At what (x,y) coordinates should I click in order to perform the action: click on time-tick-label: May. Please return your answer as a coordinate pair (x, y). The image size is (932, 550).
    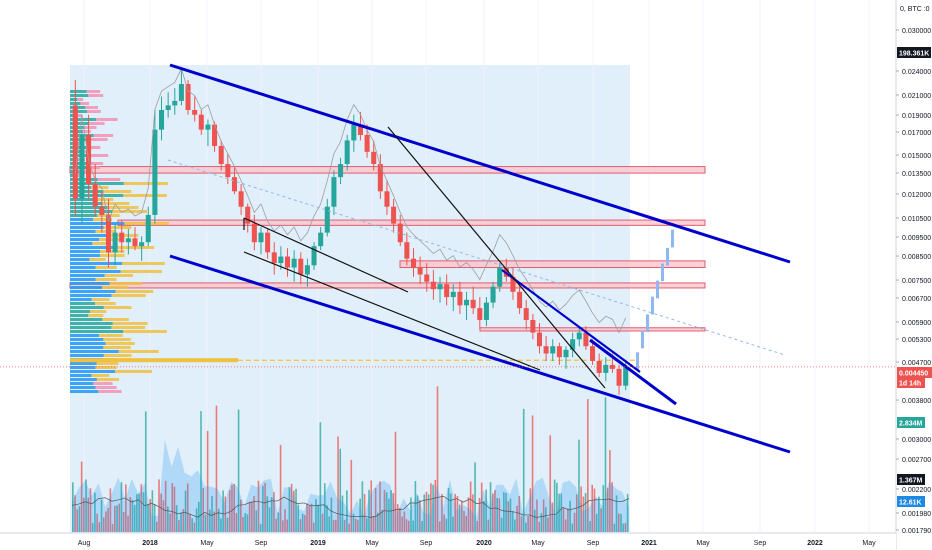
    Looking at the image, I should click on (207, 543).